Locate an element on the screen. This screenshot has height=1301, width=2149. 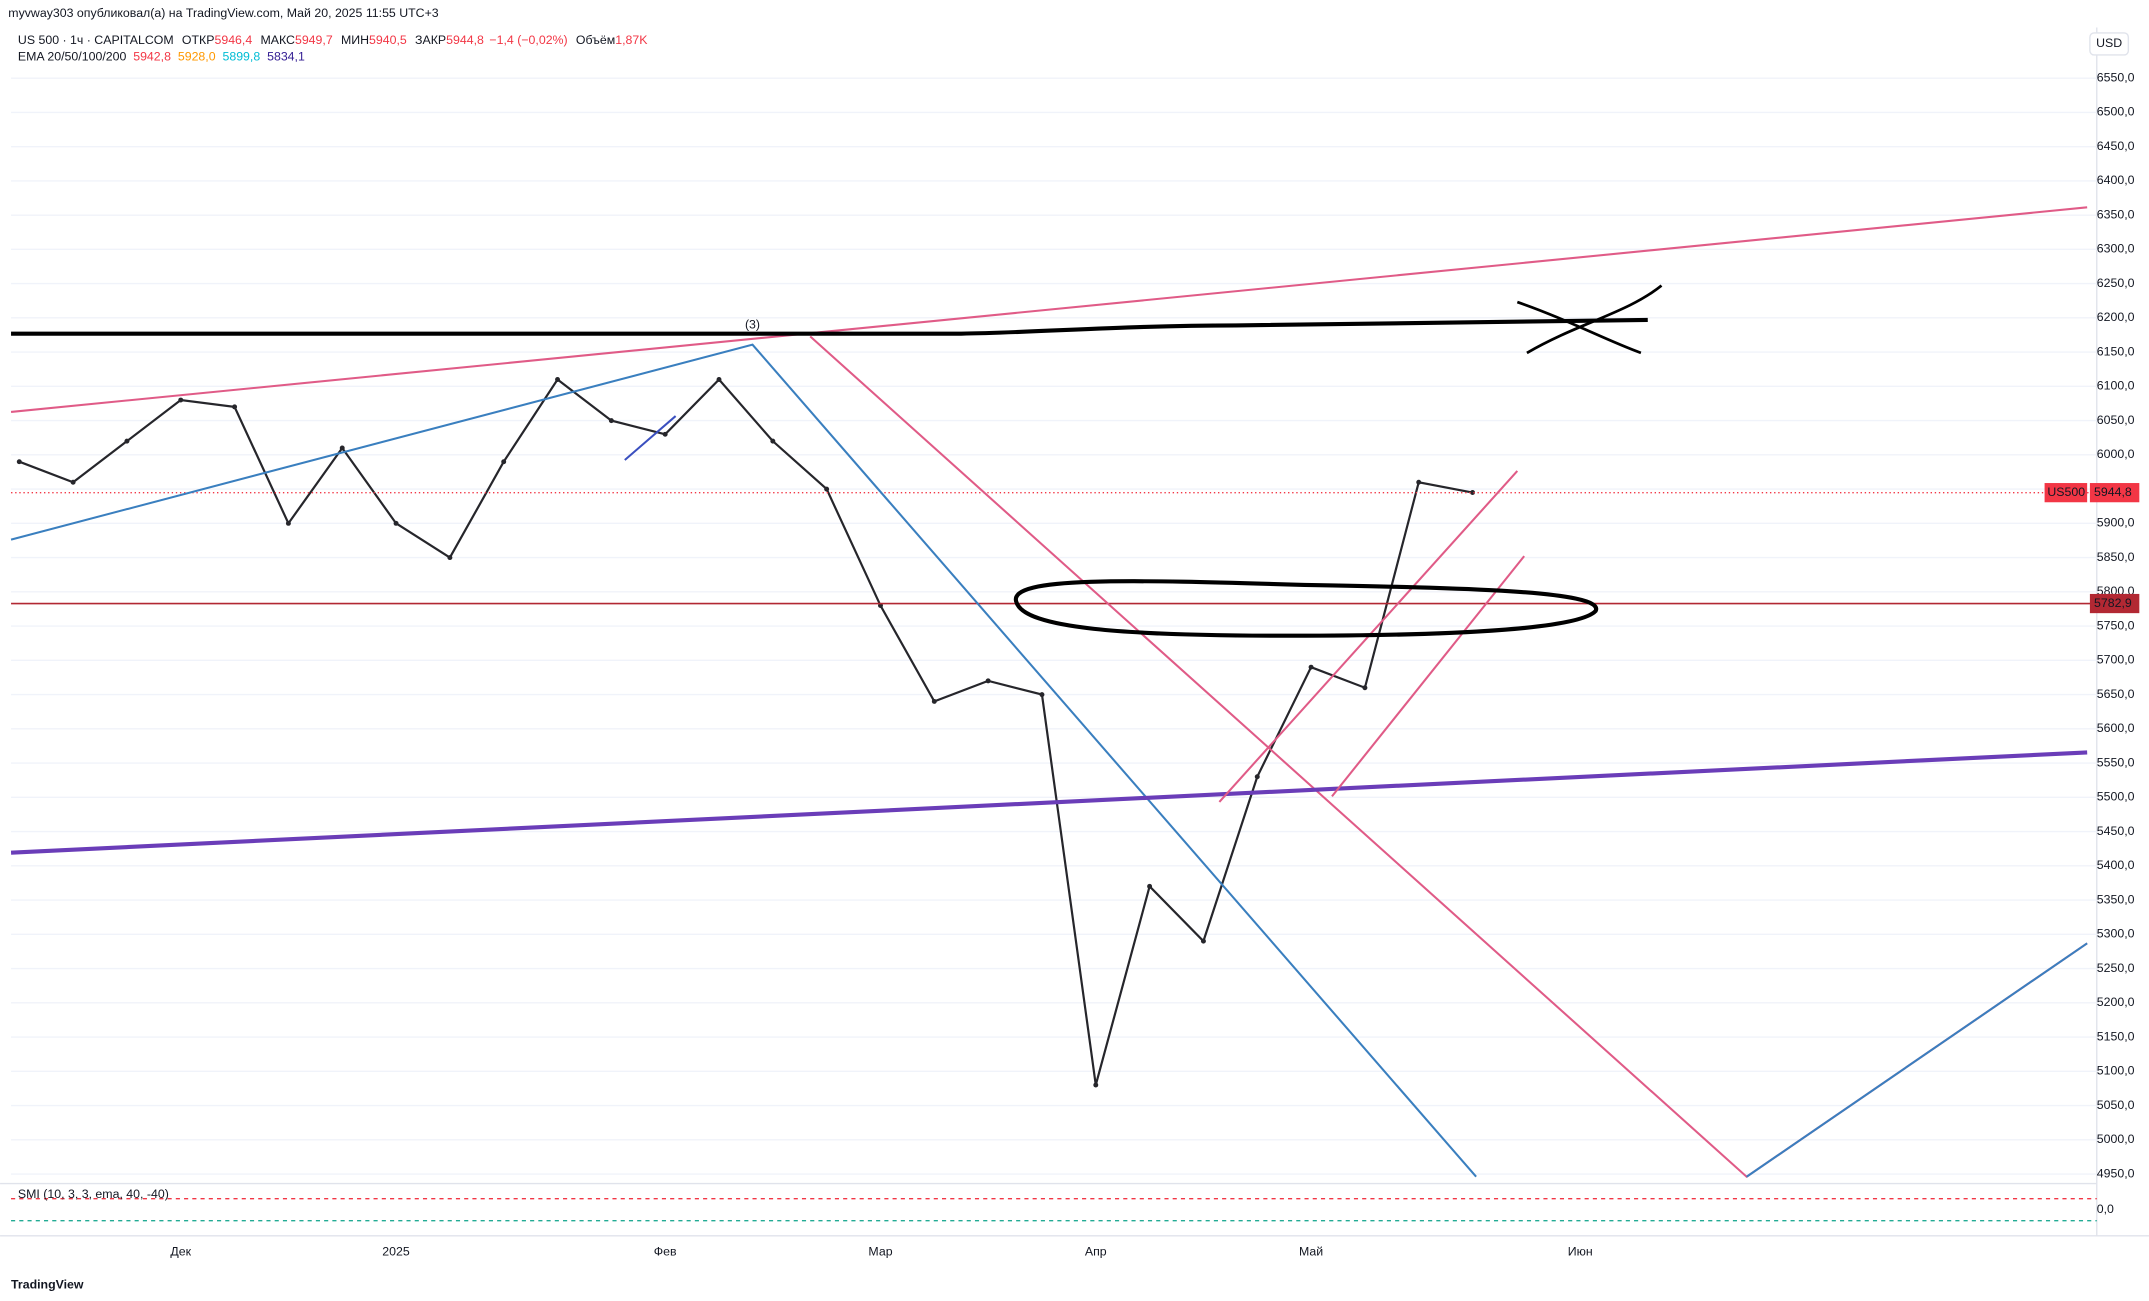
low: 5940,5 is located at coordinates (388, 40).